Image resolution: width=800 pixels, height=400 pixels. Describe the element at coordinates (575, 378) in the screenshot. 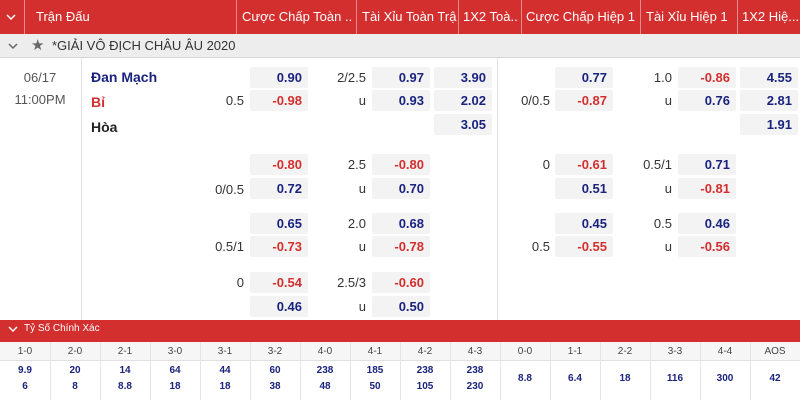

I see `score-odds: 6.4` at that location.